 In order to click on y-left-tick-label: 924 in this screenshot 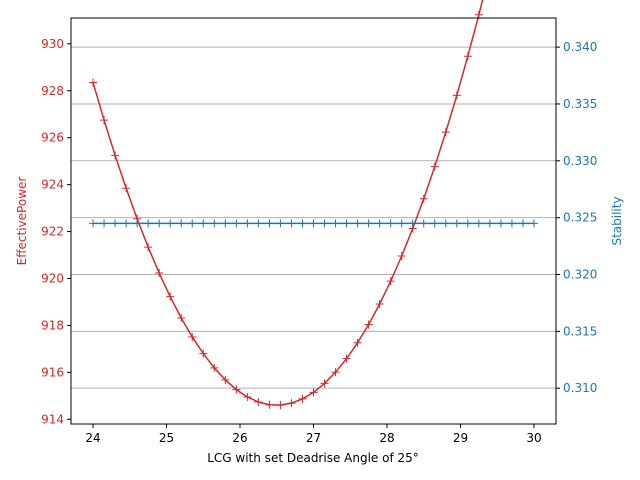, I will do `click(52, 185)`.